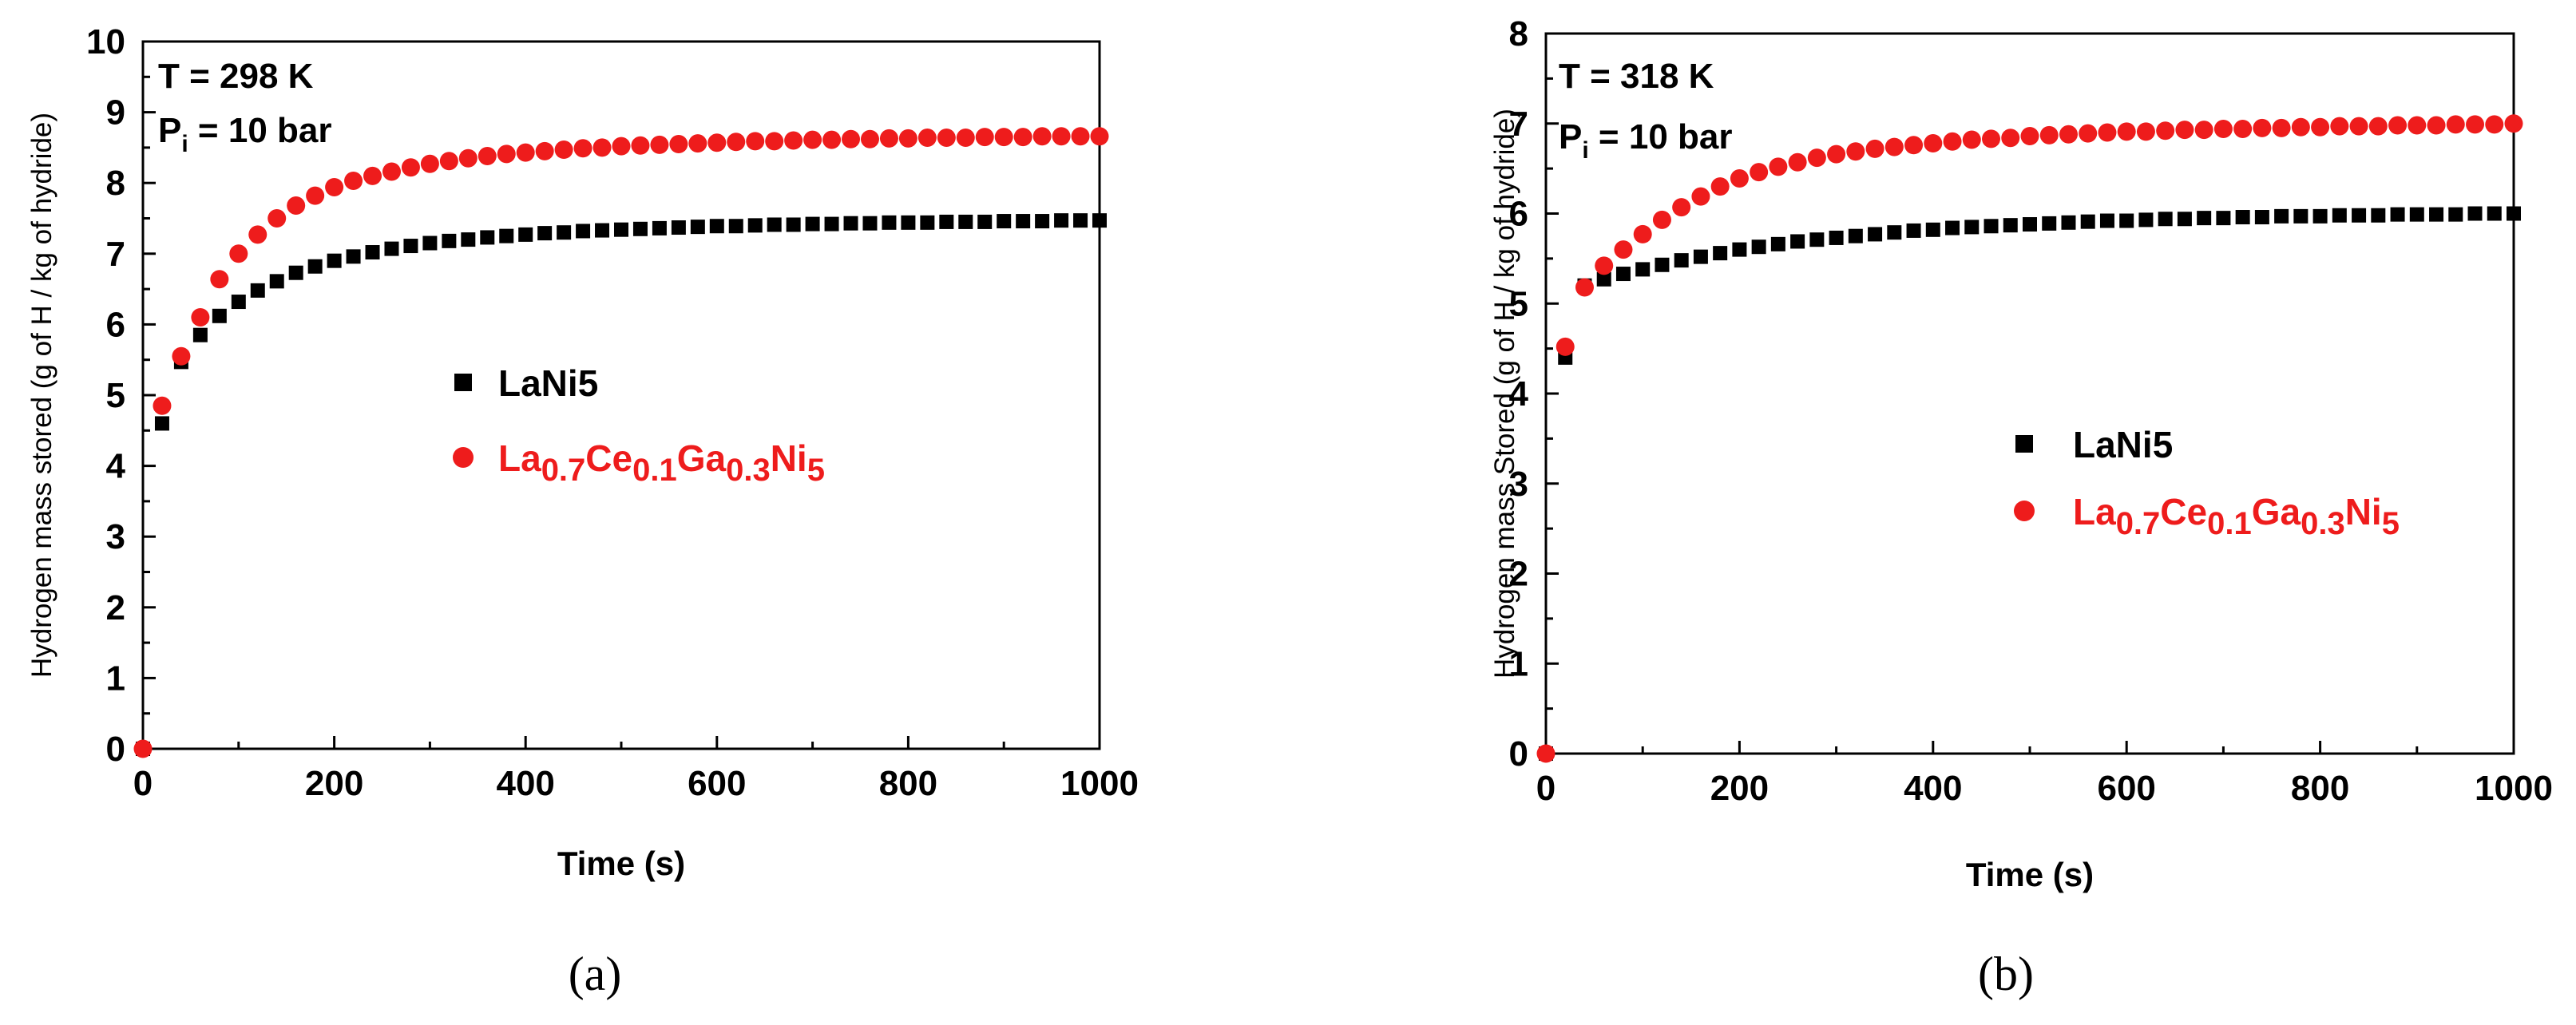 The height and width of the screenshot is (1025, 2576). I want to click on x-tick-label: 600, so click(2126, 788).